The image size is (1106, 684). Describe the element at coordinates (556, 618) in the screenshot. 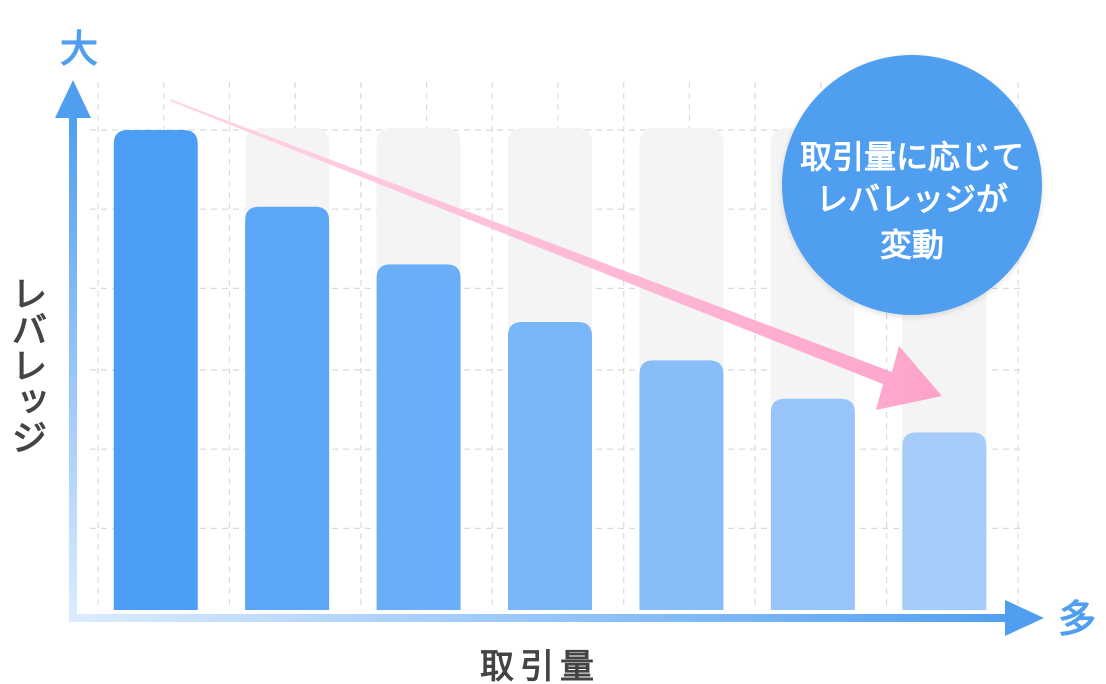

I see `x-axis` at that location.